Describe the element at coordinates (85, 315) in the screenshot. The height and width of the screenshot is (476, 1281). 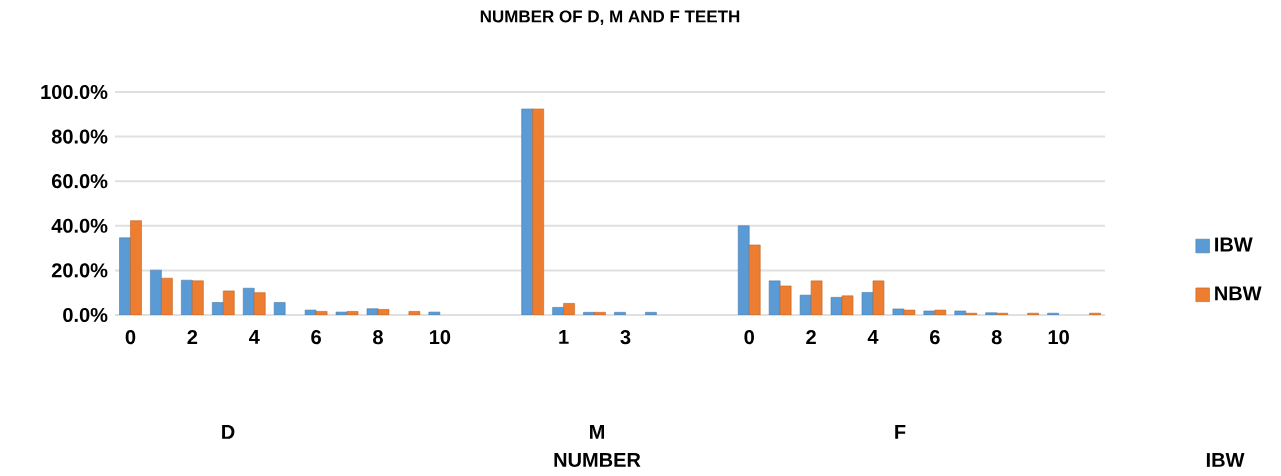
I see `y-tick-label: 0.0%` at that location.